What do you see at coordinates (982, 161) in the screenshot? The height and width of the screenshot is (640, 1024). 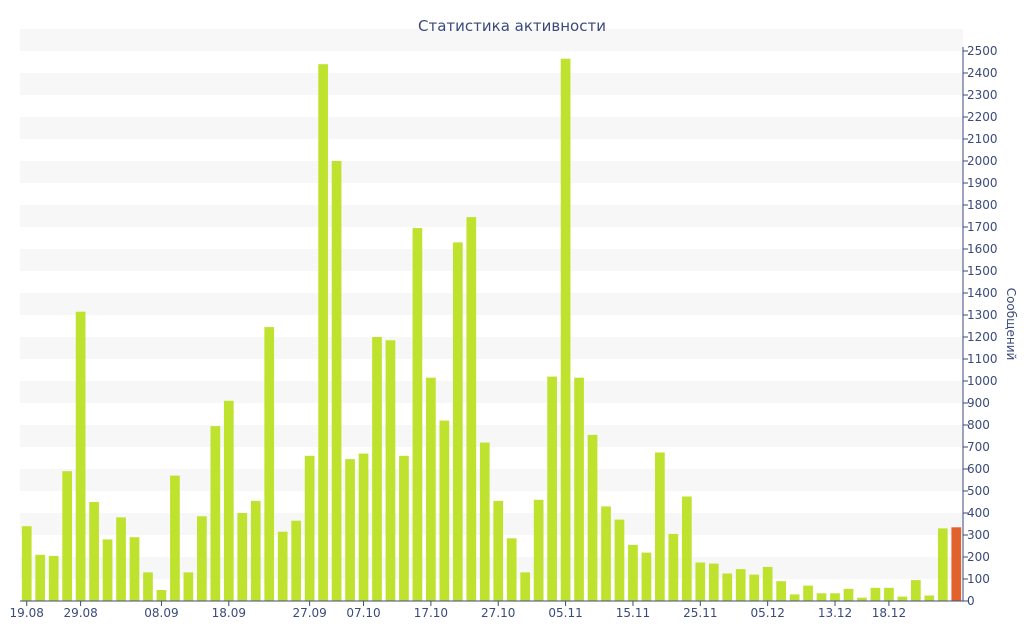 I see `y-tick-label: 2000` at bounding box center [982, 161].